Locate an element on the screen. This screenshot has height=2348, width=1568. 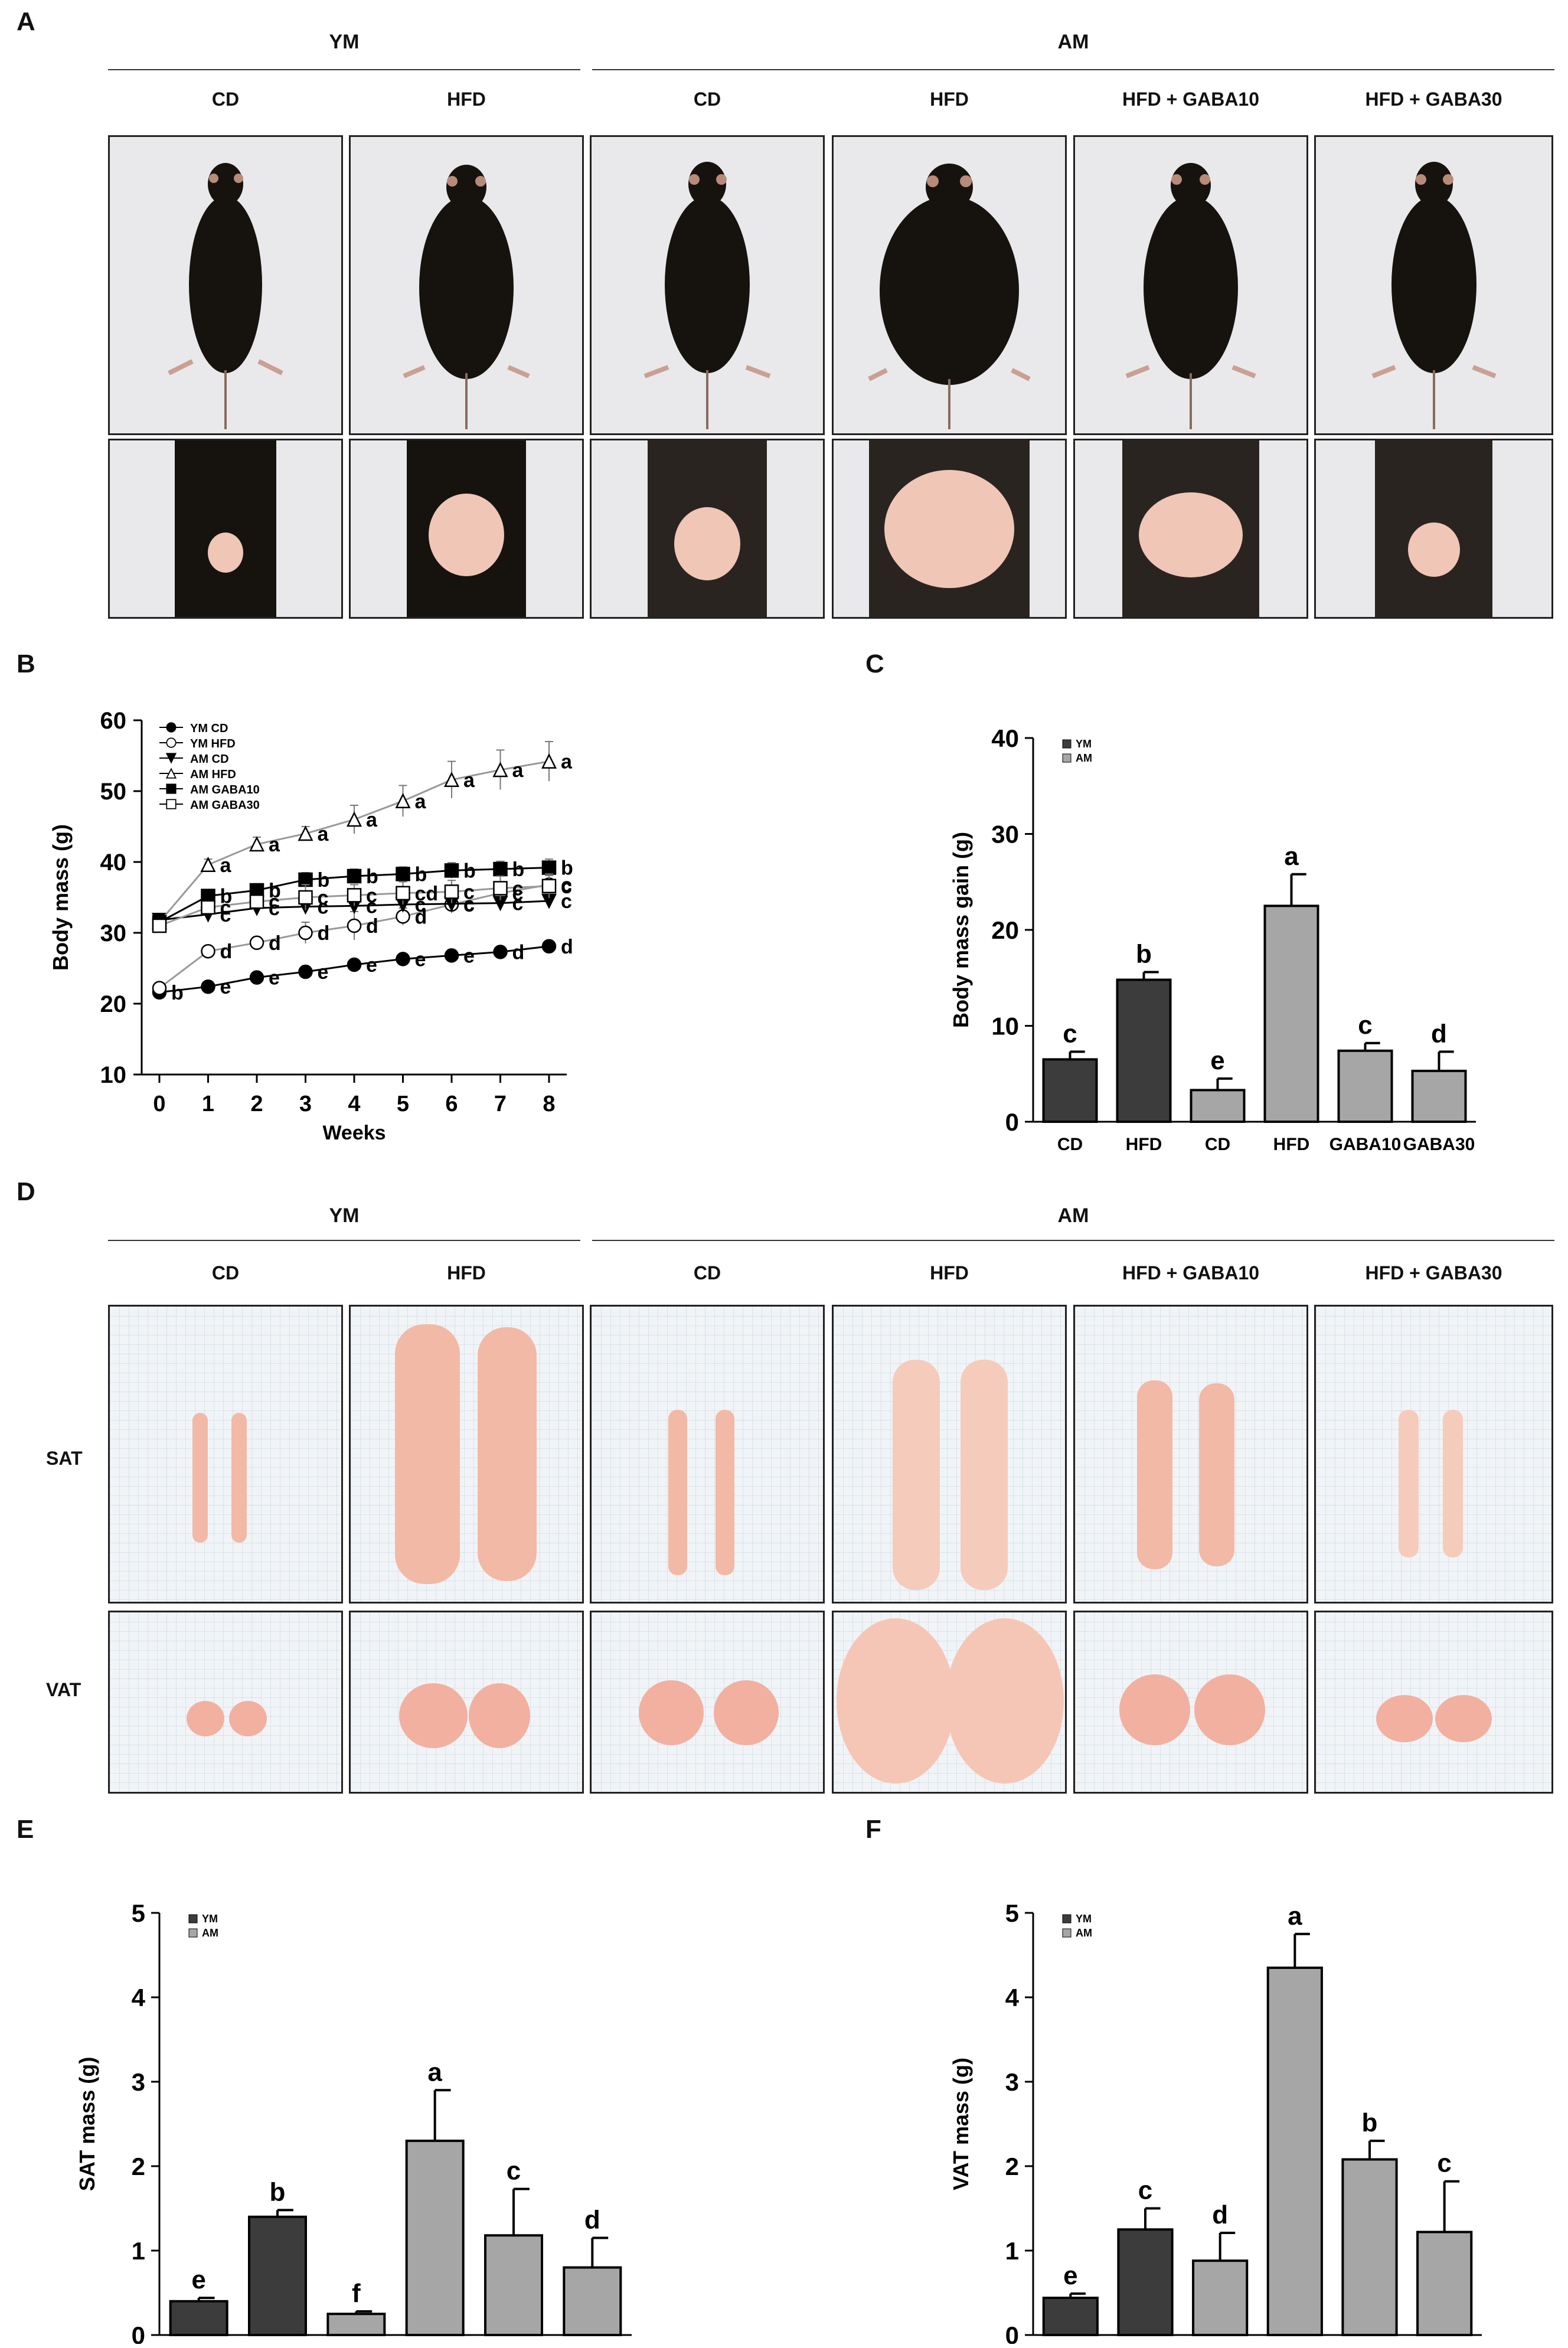
significance-label: e is located at coordinates (198, 2279).